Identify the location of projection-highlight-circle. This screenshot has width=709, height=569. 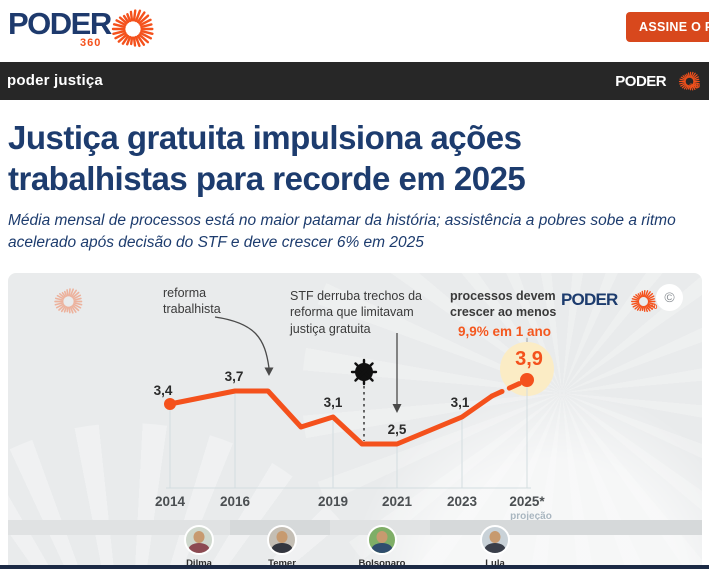
(527, 369).